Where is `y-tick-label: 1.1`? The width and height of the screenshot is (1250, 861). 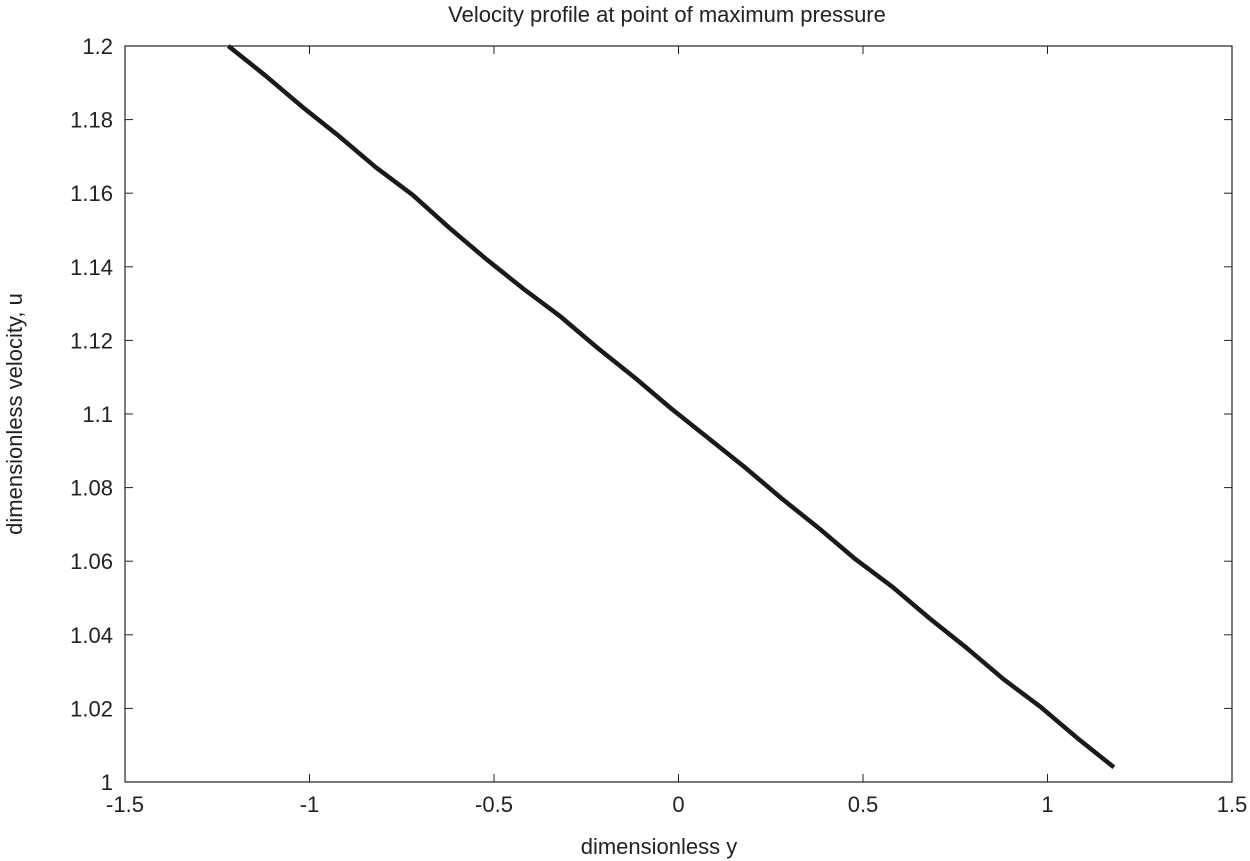
y-tick-label: 1.1 is located at coordinates (97, 414).